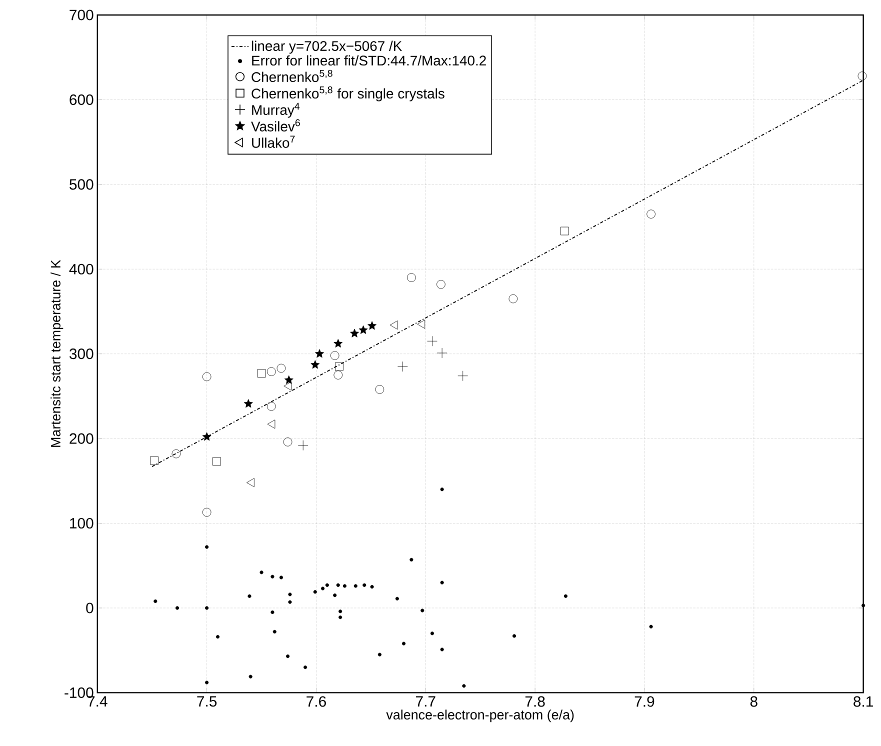 Image resolution: width=881 pixels, height=746 pixels. I want to click on legend-label: Murray$^{4}$, so click(276, 110).